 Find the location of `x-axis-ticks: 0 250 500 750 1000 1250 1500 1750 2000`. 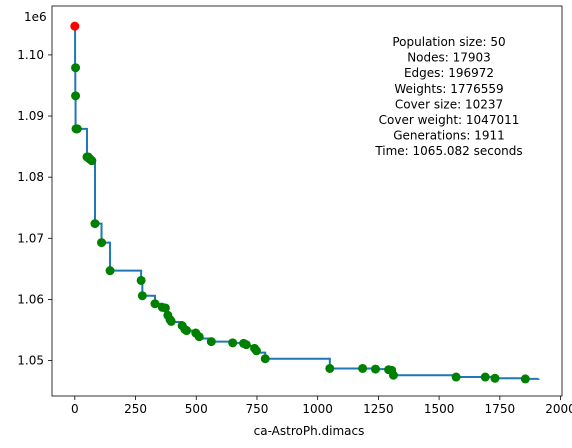

x-axis-ticks: 0 250 500 750 1000 1250 1500 1750 2000 is located at coordinates (321, 406).